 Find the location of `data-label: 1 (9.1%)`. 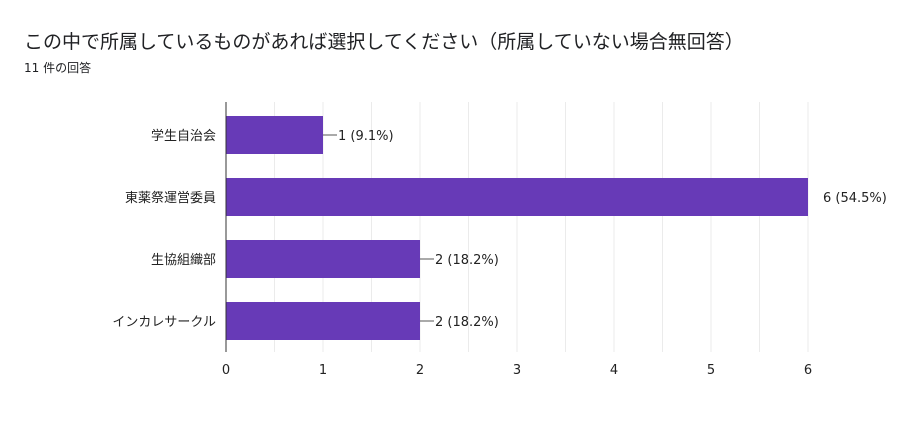

data-label: 1 (9.1%) is located at coordinates (366, 136).